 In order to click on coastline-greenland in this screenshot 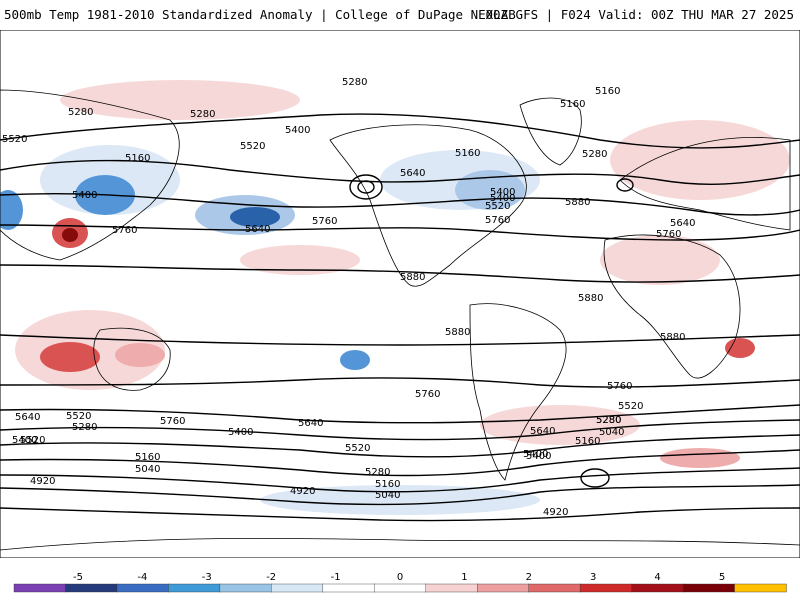, I will do `click(550, 131)`.